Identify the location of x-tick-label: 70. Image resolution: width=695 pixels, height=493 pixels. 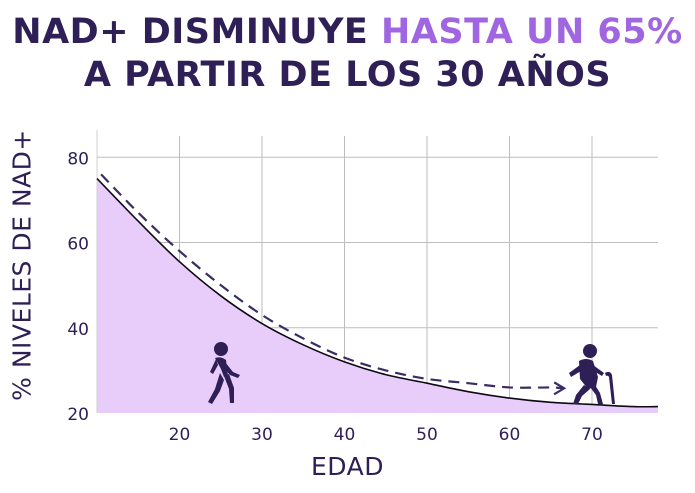
(592, 435).